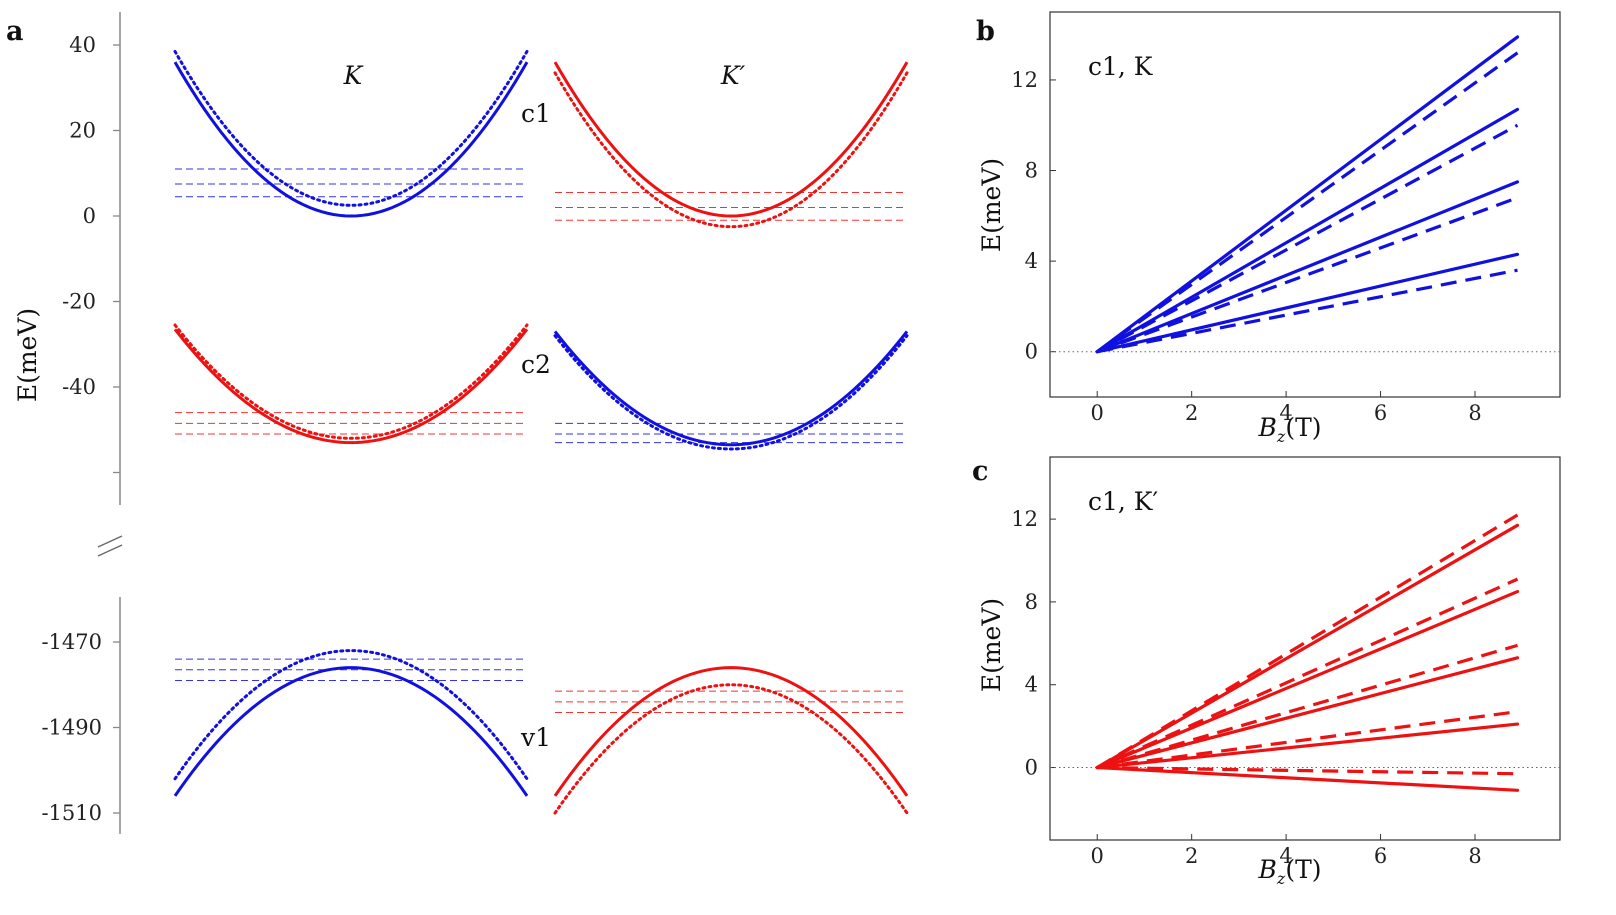  What do you see at coordinates (91, 253) in the screenshot?
I see `panel-a-upper-ticks: 40 20 0 -20 -40` at bounding box center [91, 253].